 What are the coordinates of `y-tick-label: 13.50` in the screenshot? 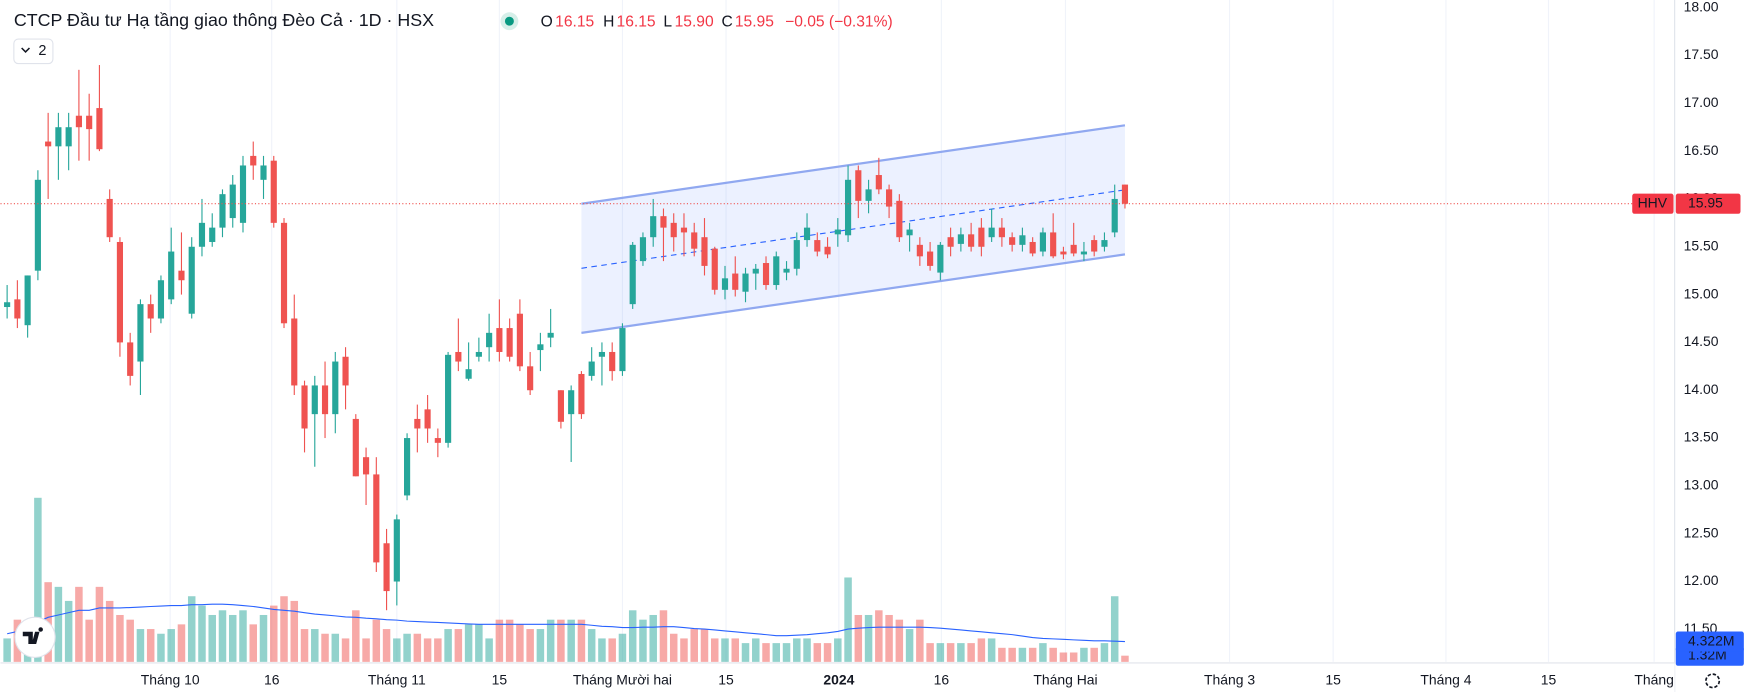 It's located at (1701, 437).